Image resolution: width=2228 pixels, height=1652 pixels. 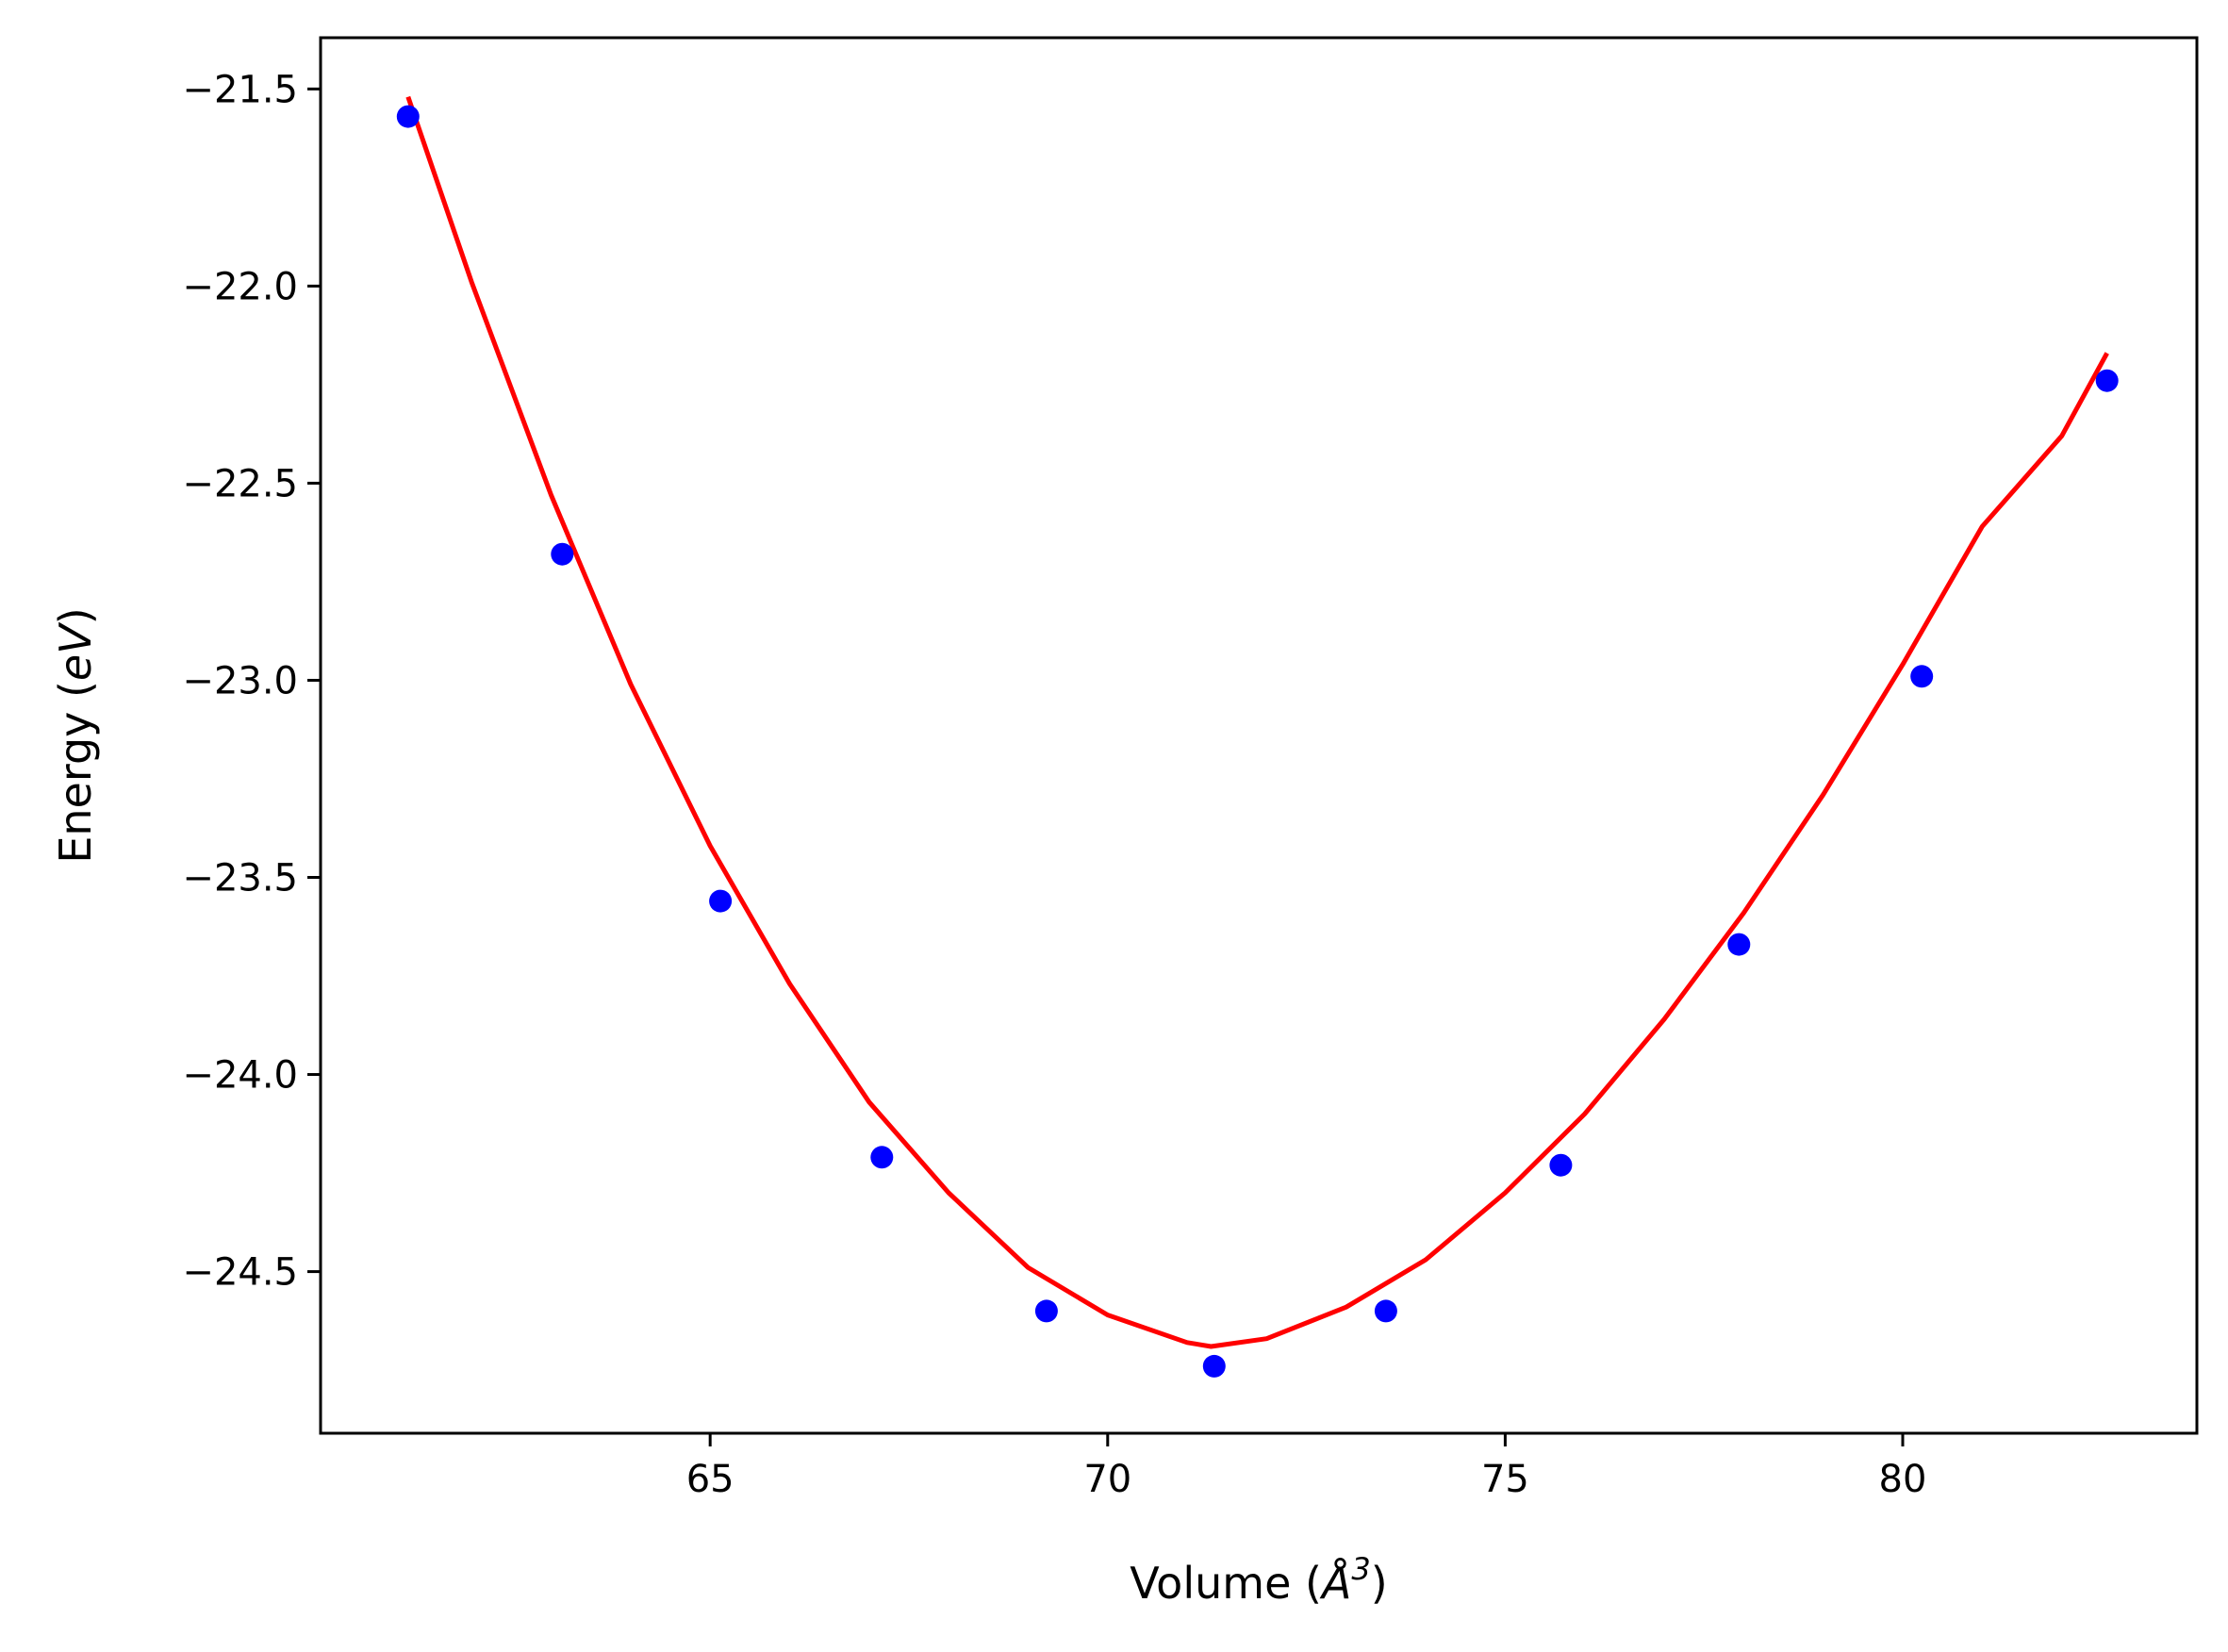 I want to click on y-tick-label: −23.5, so click(x=240, y=878).